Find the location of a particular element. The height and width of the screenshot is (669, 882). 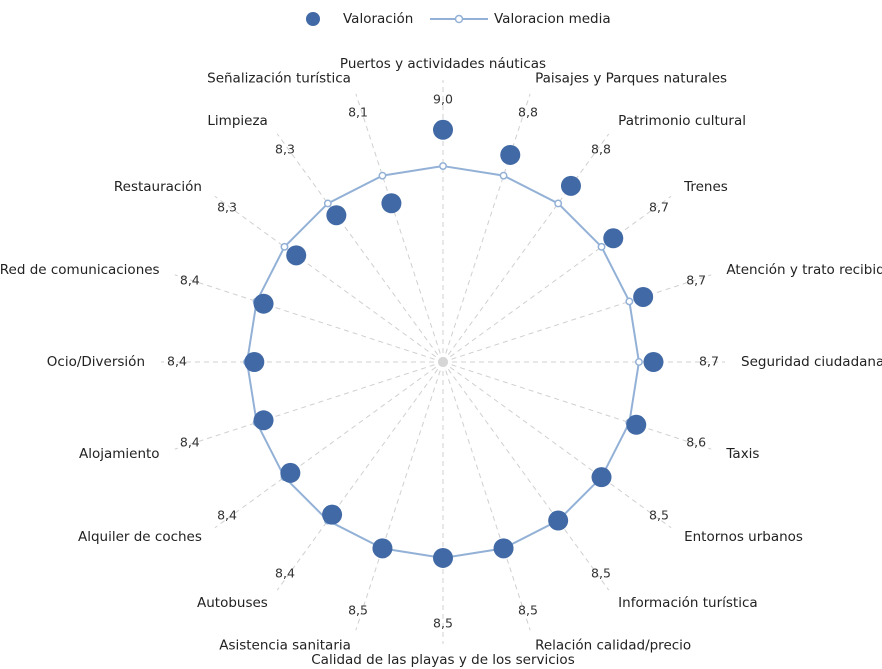

legend-dot-marker is located at coordinates (313, 19).